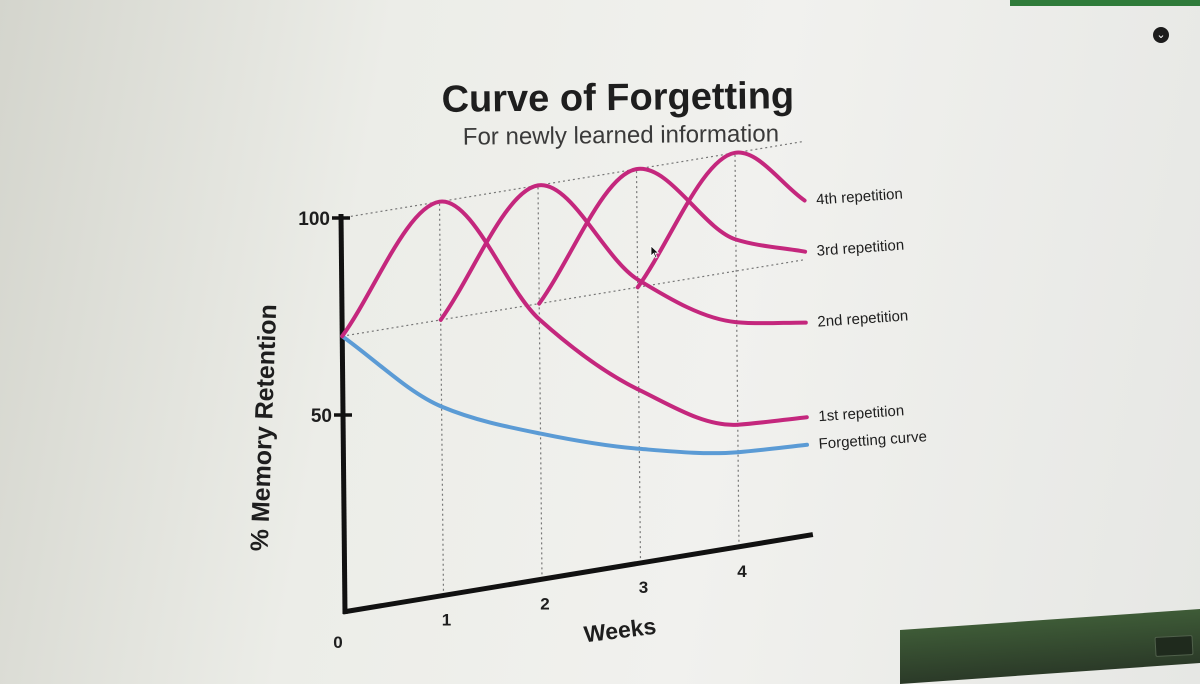 The image size is (1200, 684). What do you see at coordinates (619, 630) in the screenshot?
I see `x-axis-label: Weeks` at bounding box center [619, 630].